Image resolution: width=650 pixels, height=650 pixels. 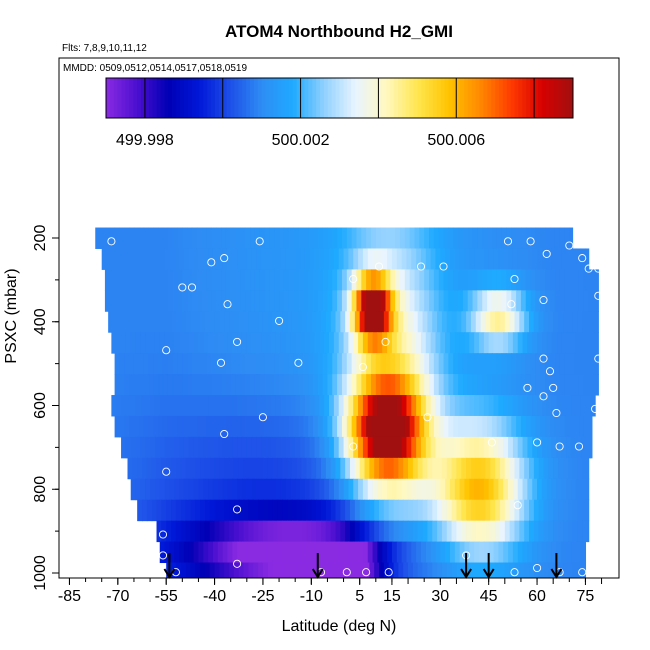 What do you see at coordinates (145, 140) in the screenshot?
I see `colorbar-tick-label: 499.998` at bounding box center [145, 140].